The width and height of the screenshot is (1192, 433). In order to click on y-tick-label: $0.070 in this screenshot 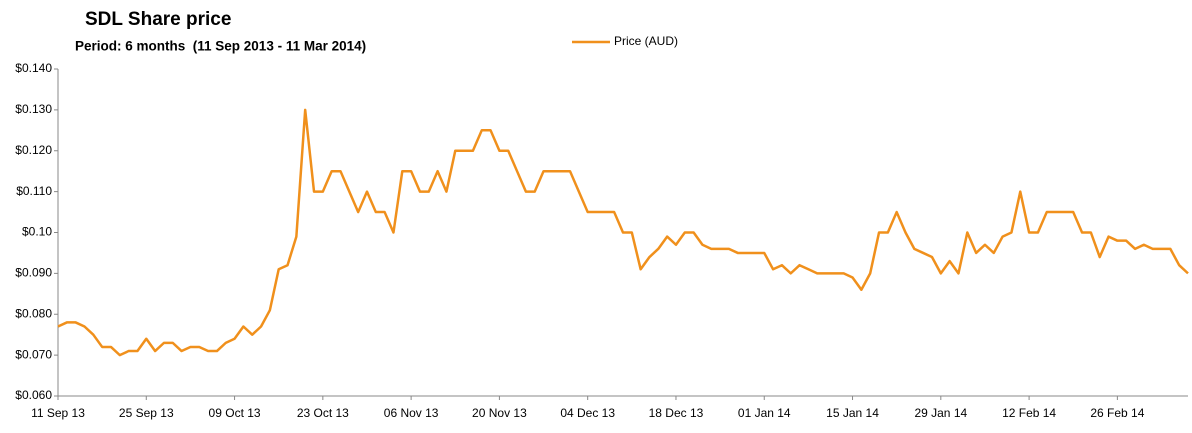, I will do `click(33, 354)`.